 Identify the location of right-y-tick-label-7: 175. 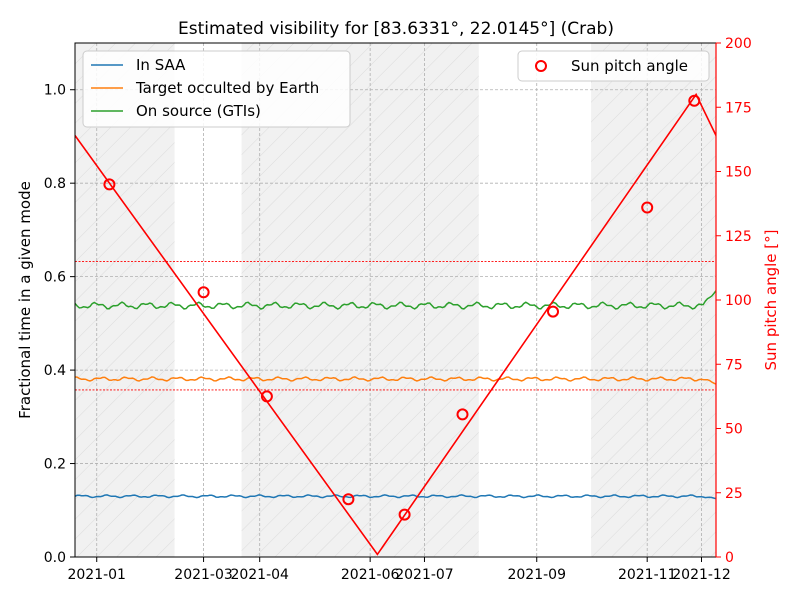
(738, 108).